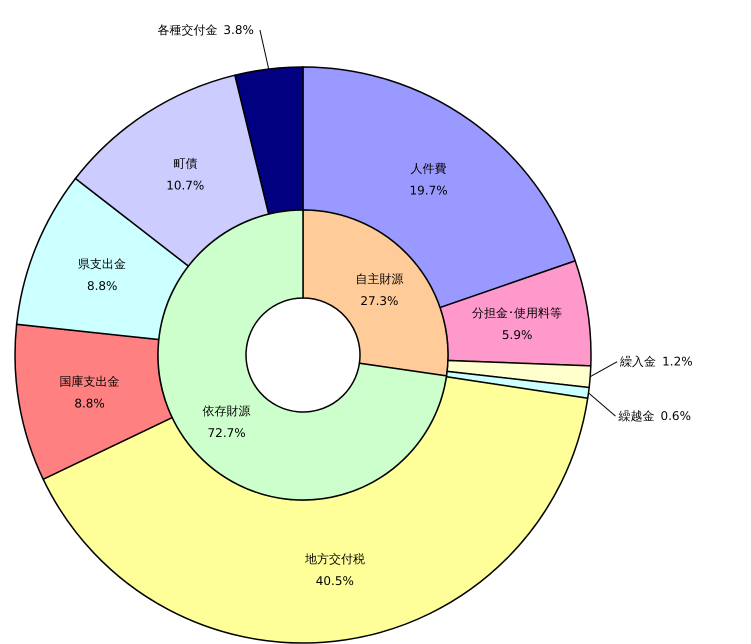 The image size is (751, 644). Describe the element at coordinates (675, 416) in the screenshot. I see `data-label: 0.6%` at that location.